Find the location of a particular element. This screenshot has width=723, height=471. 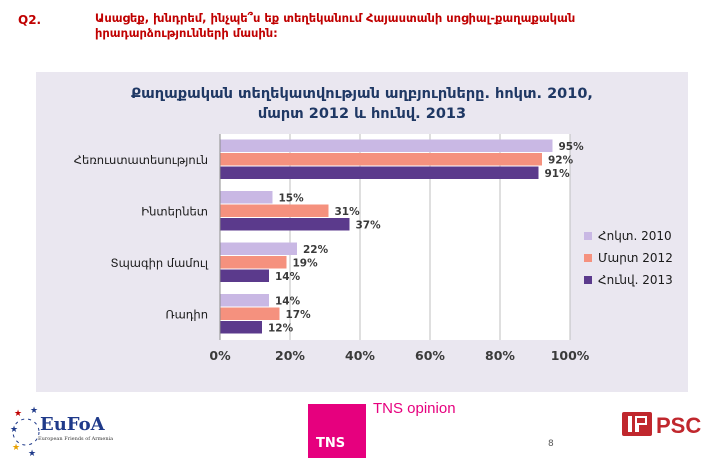

legend-label: Մարտ 2012 is located at coordinates (635, 258).